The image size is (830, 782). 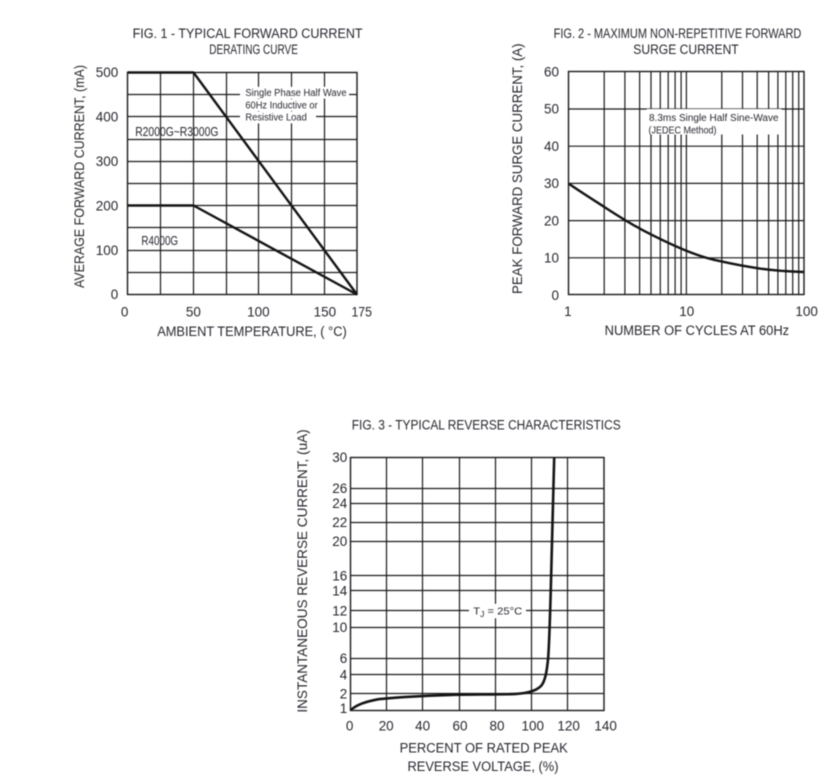 What do you see at coordinates (339, 576) in the screenshot?
I see `svg-text: 16` at bounding box center [339, 576].